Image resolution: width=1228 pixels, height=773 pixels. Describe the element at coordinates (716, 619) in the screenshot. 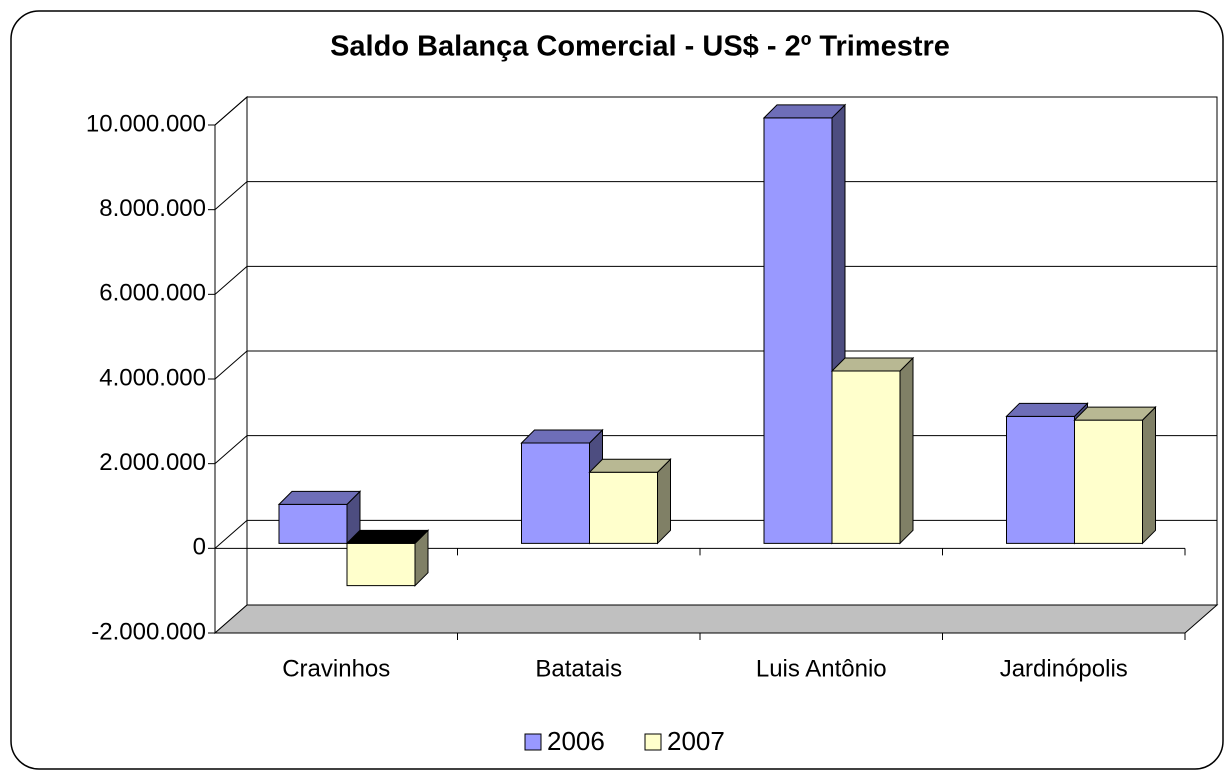

I see `floor` at that location.